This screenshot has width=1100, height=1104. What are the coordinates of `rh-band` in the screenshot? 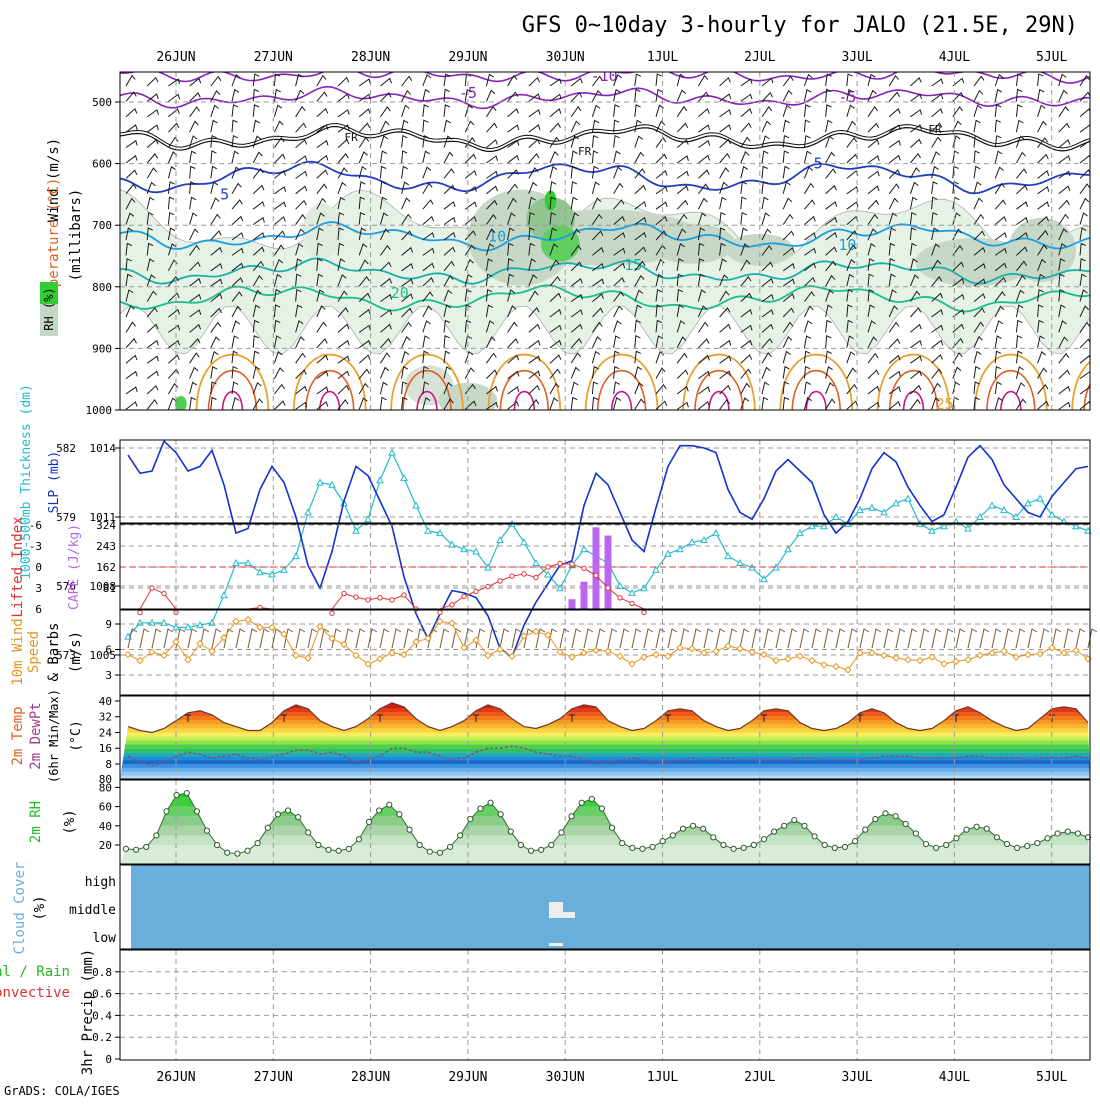 It's located at (605, 802).